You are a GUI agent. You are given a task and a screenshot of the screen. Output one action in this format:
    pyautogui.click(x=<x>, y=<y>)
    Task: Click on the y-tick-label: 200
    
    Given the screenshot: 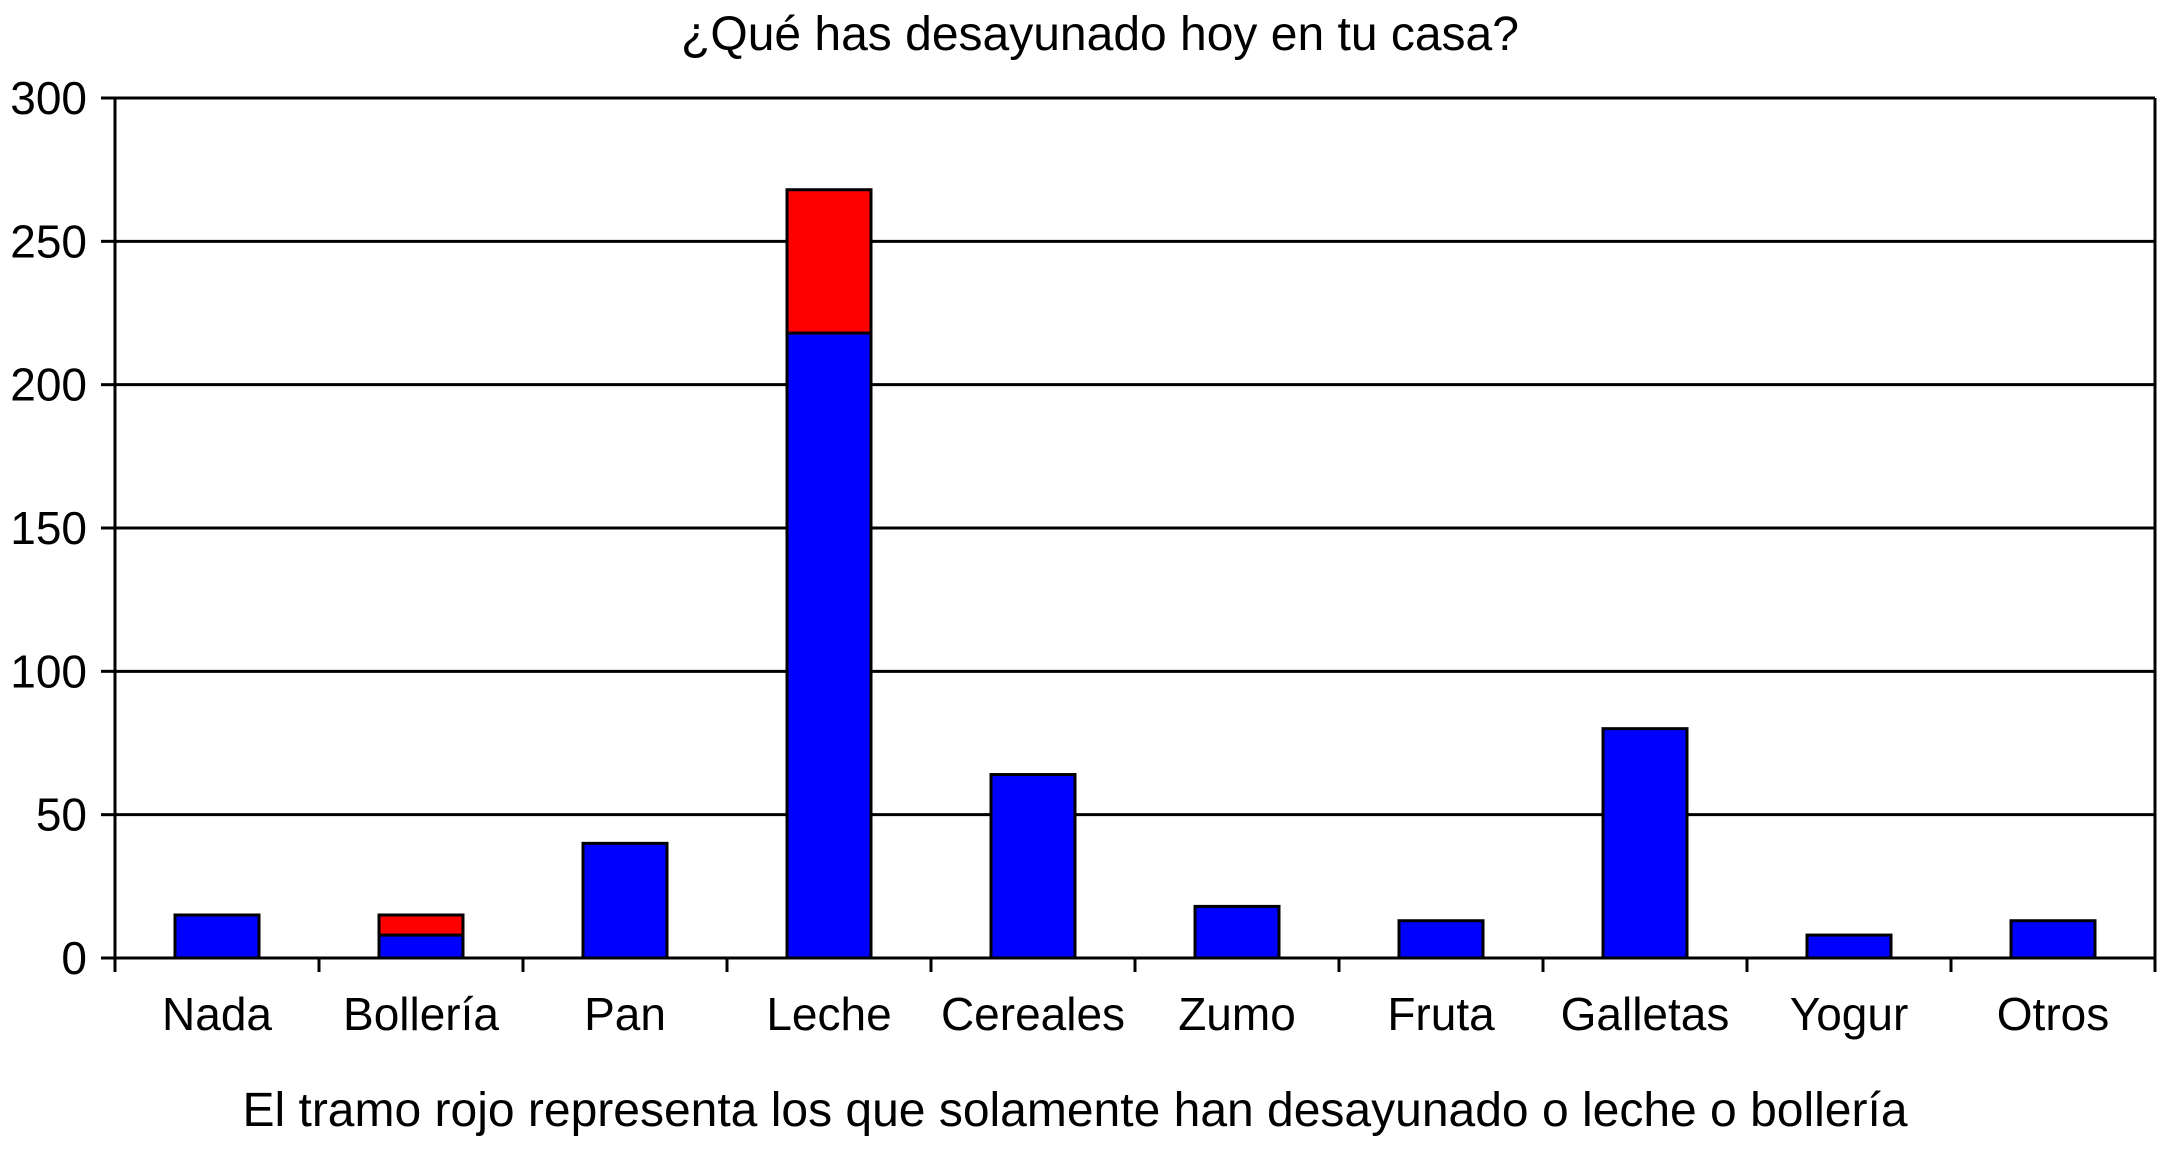 What is the action you would take?
    pyautogui.click(x=48, y=385)
    